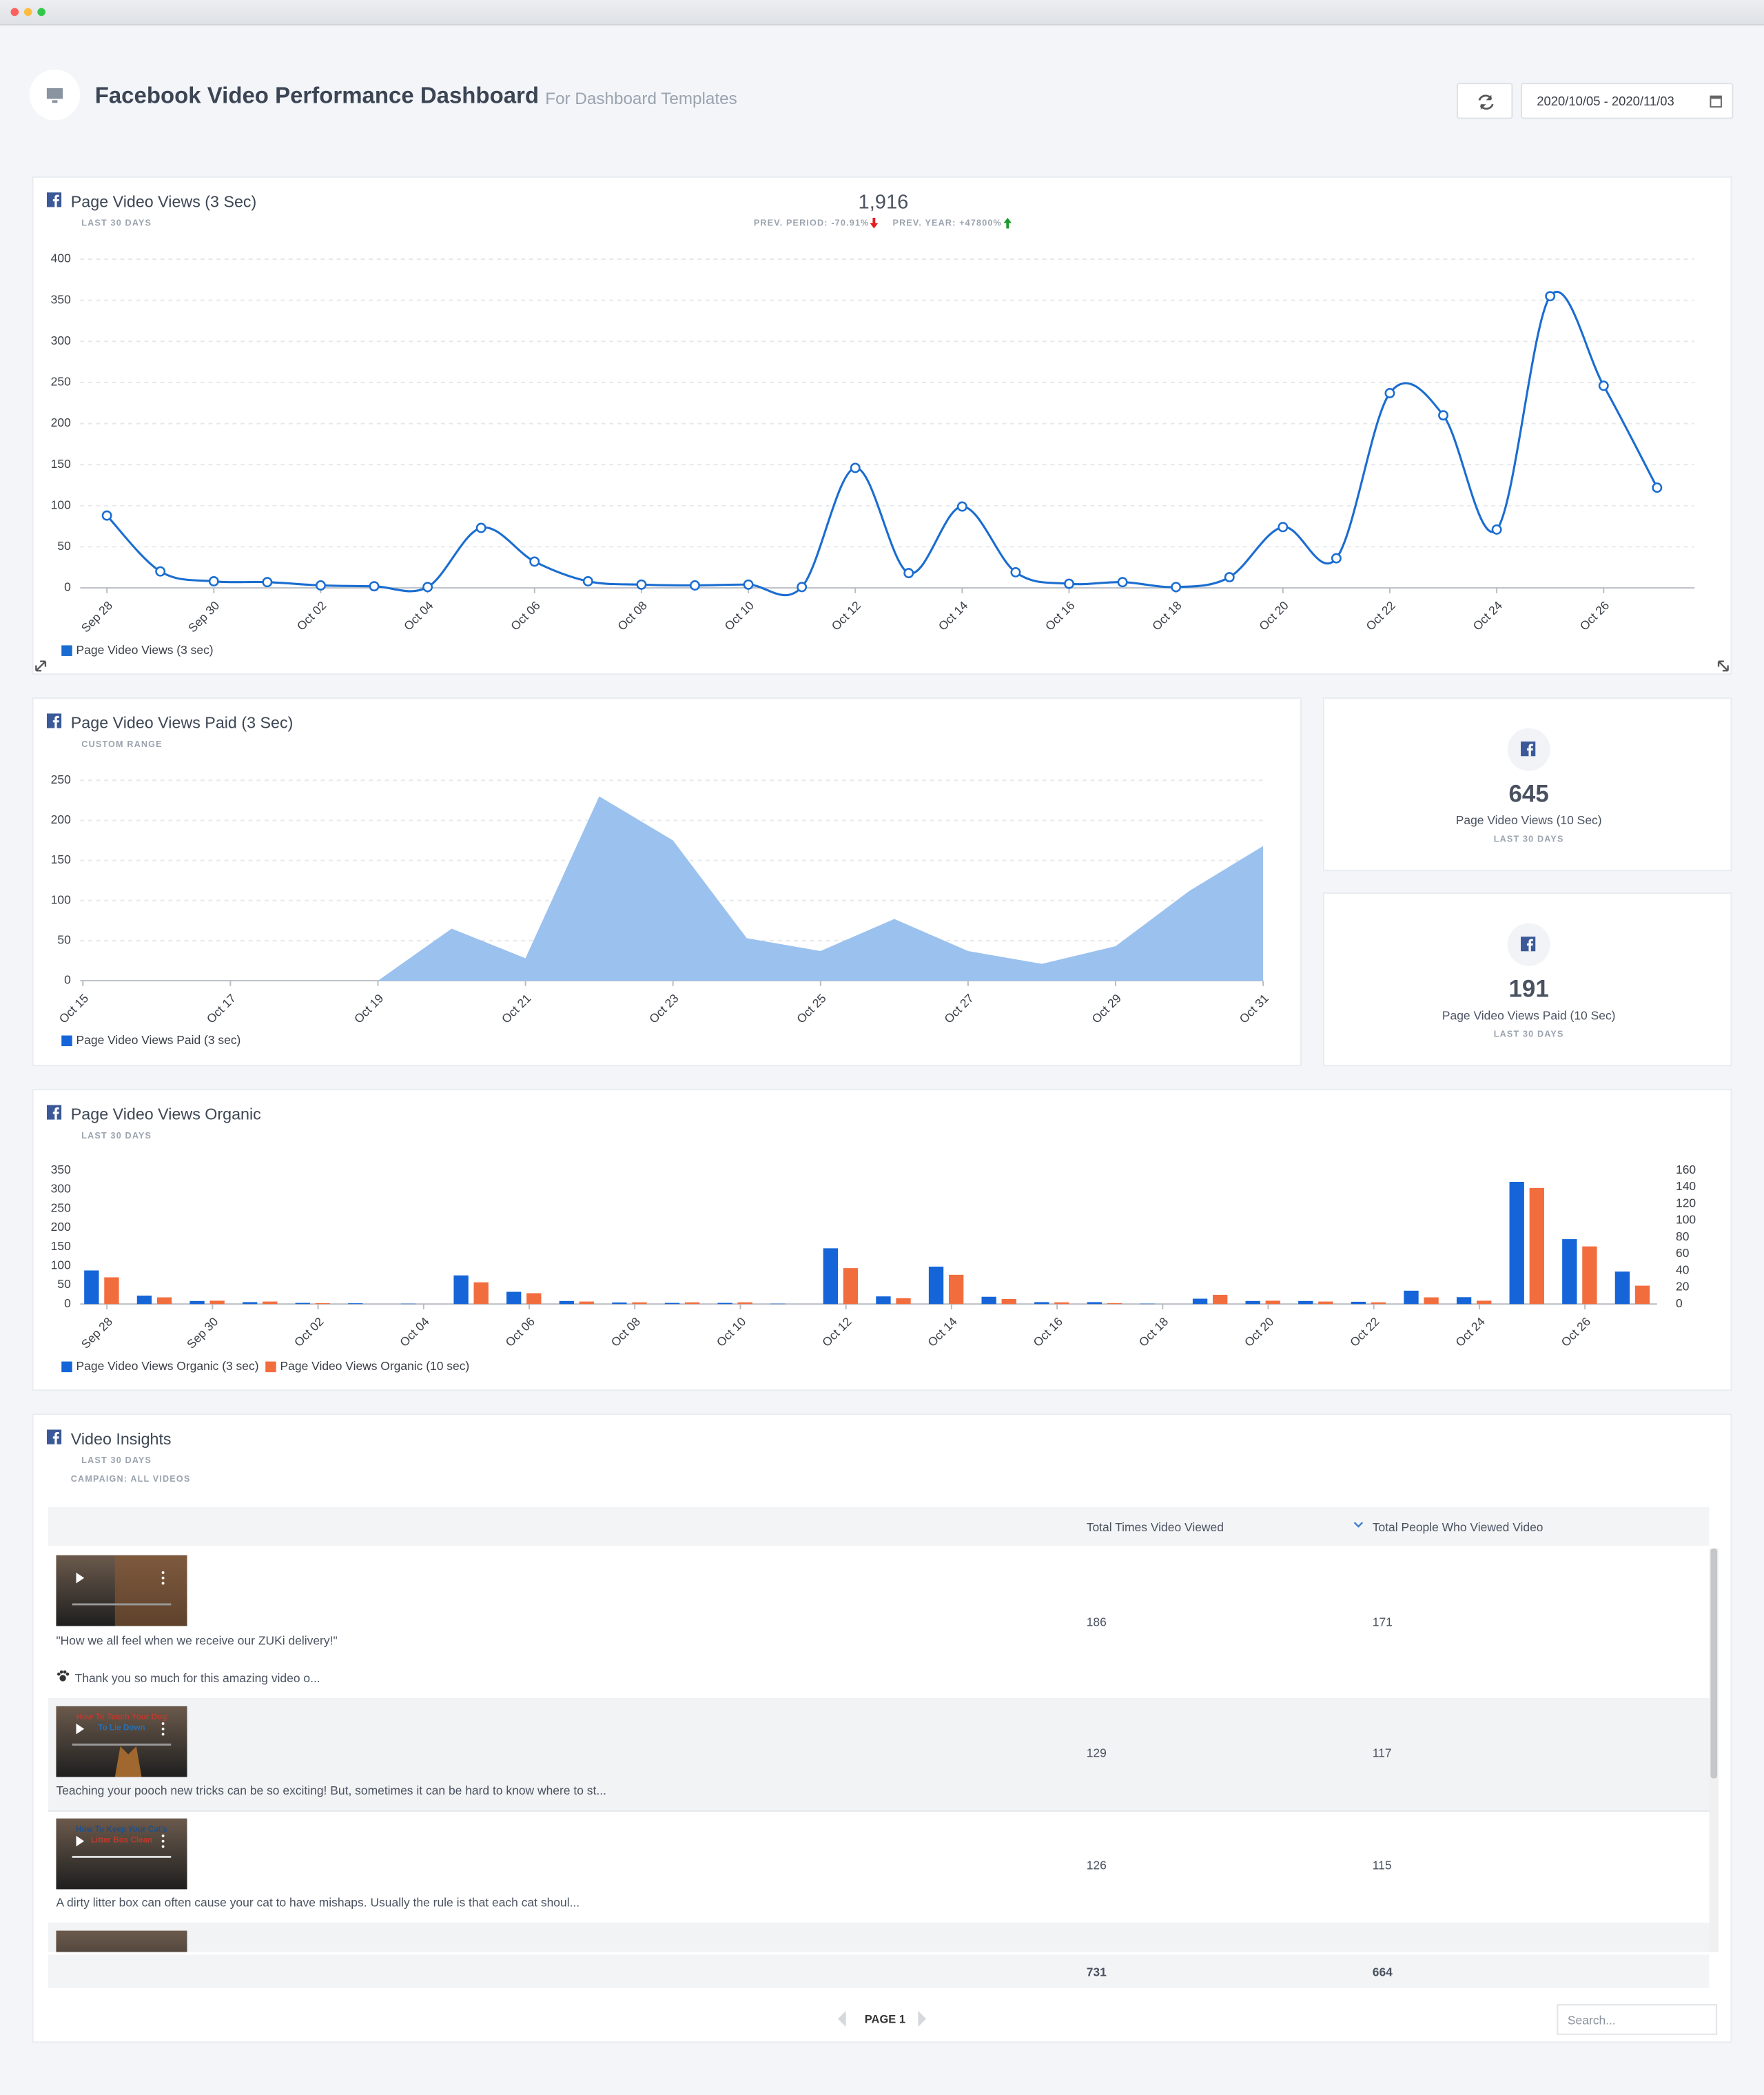 This screenshot has height=2095, width=1764. Describe the element at coordinates (15, 12) in the screenshot. I see `window-close` at that location.